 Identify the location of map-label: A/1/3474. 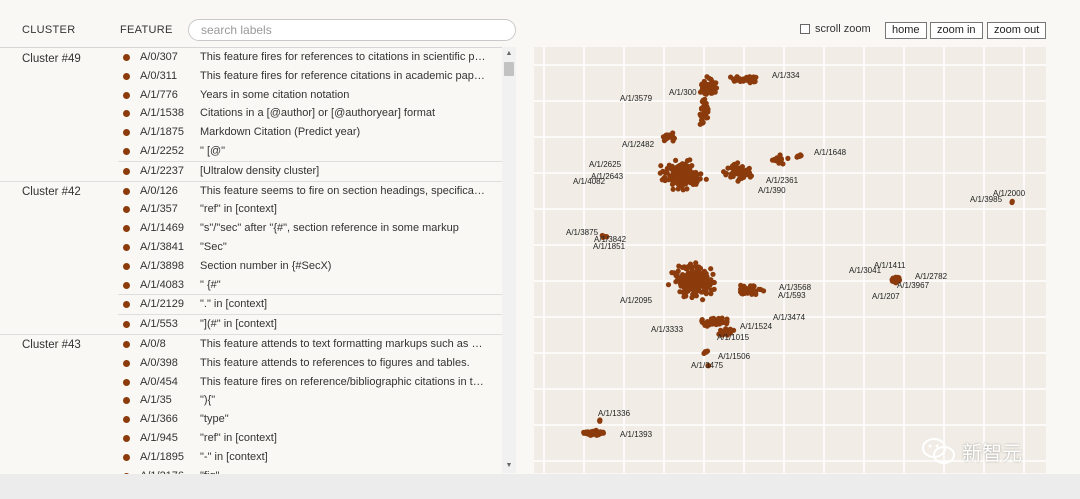
(789, 317).